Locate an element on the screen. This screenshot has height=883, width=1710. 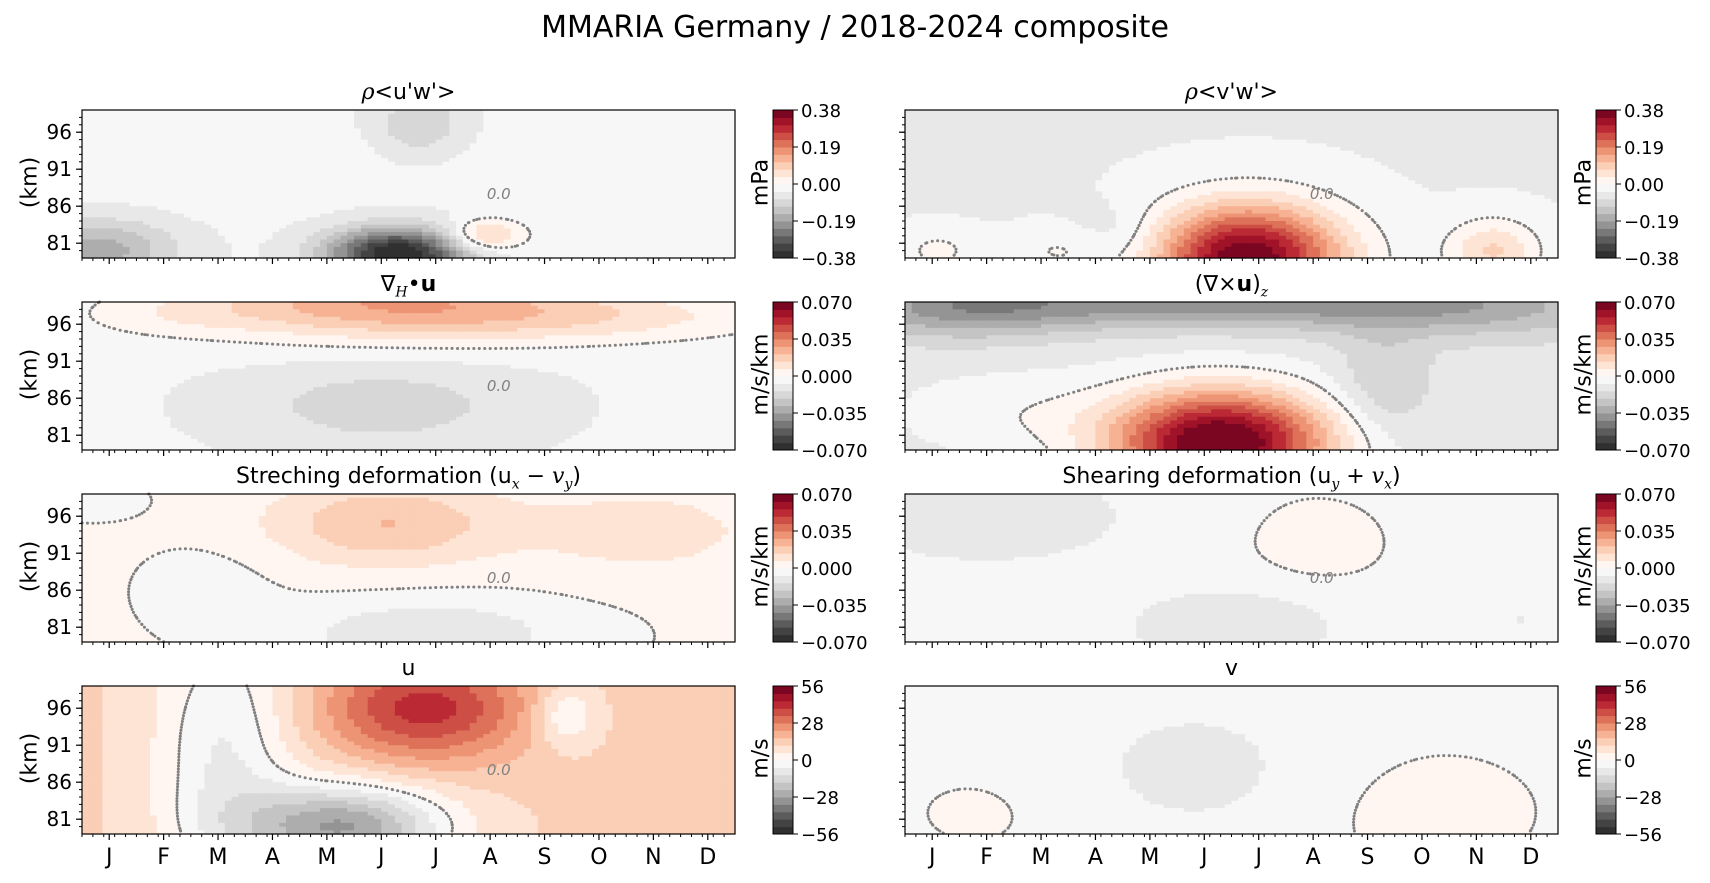
colorbar-level is located at coordinates (783, 165).